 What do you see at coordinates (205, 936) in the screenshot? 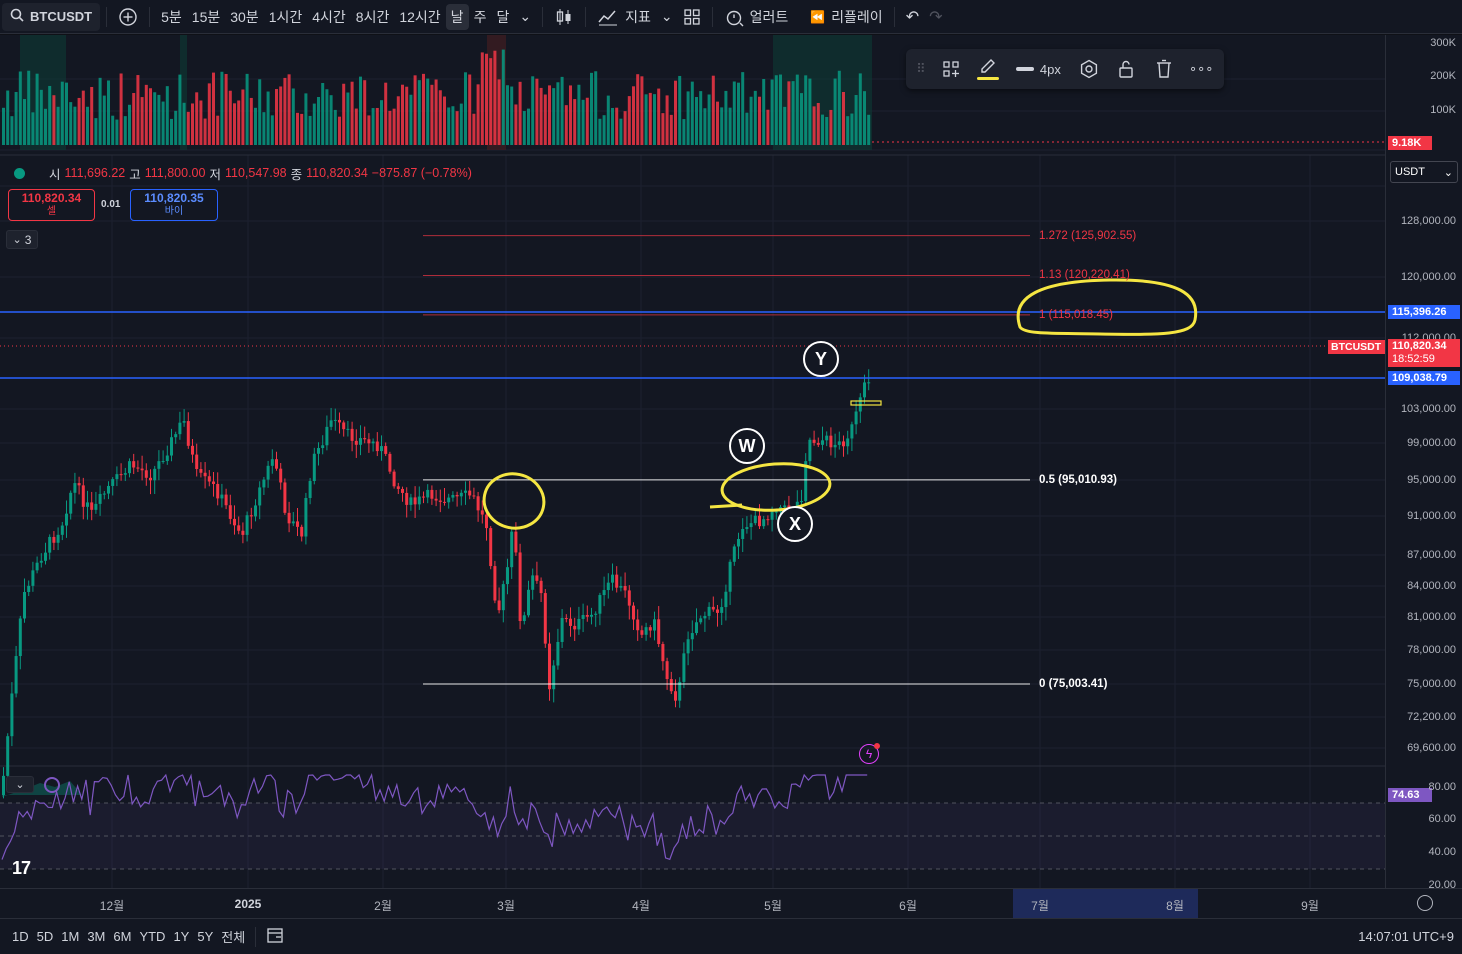
I see `range-7: 5Y` at bounding box center [205, 936].